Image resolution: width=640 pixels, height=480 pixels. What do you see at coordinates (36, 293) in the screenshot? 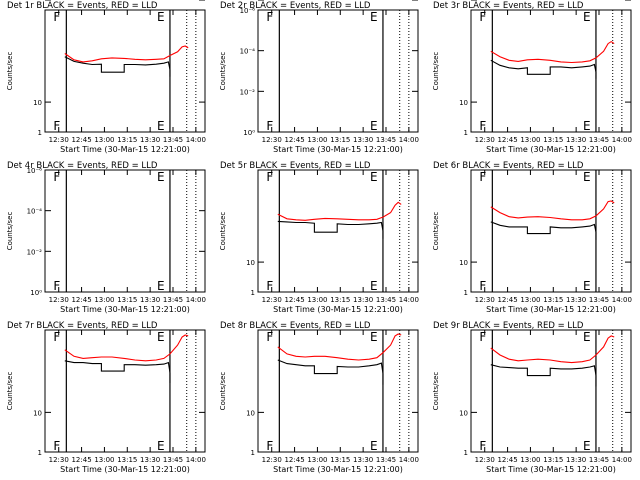
I see `y-tick-label: 10⁰` at bounding box center [36, 293].